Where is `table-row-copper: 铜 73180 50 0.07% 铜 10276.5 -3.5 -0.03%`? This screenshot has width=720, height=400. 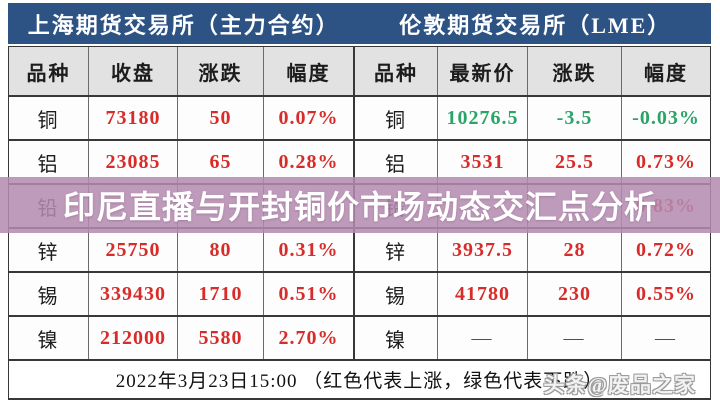
table-row-copper: 铜 73180 50 0.07% 铜 10276.5 -3.5 -0.03% is located at coordinates (359, 117).